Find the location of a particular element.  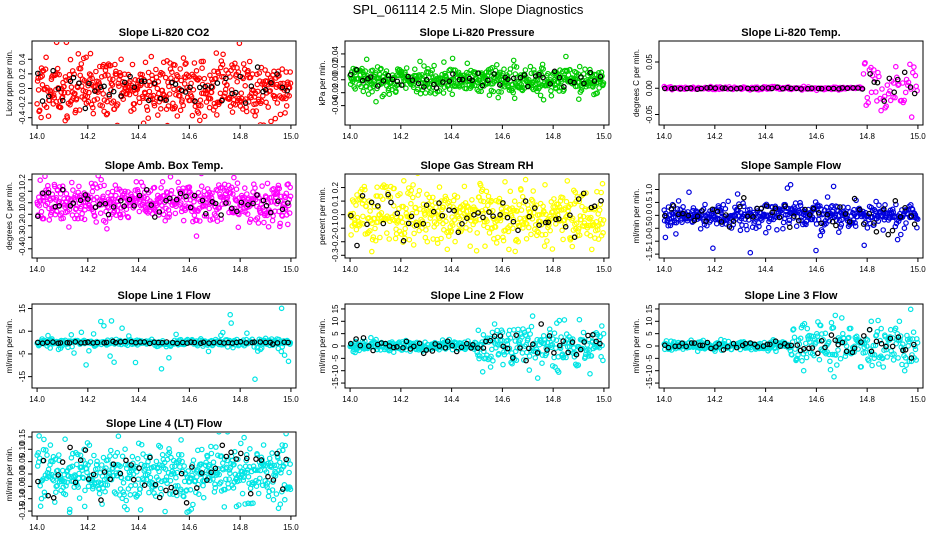

x-tick-label: 15.0 is located at coordinates (604, 269).